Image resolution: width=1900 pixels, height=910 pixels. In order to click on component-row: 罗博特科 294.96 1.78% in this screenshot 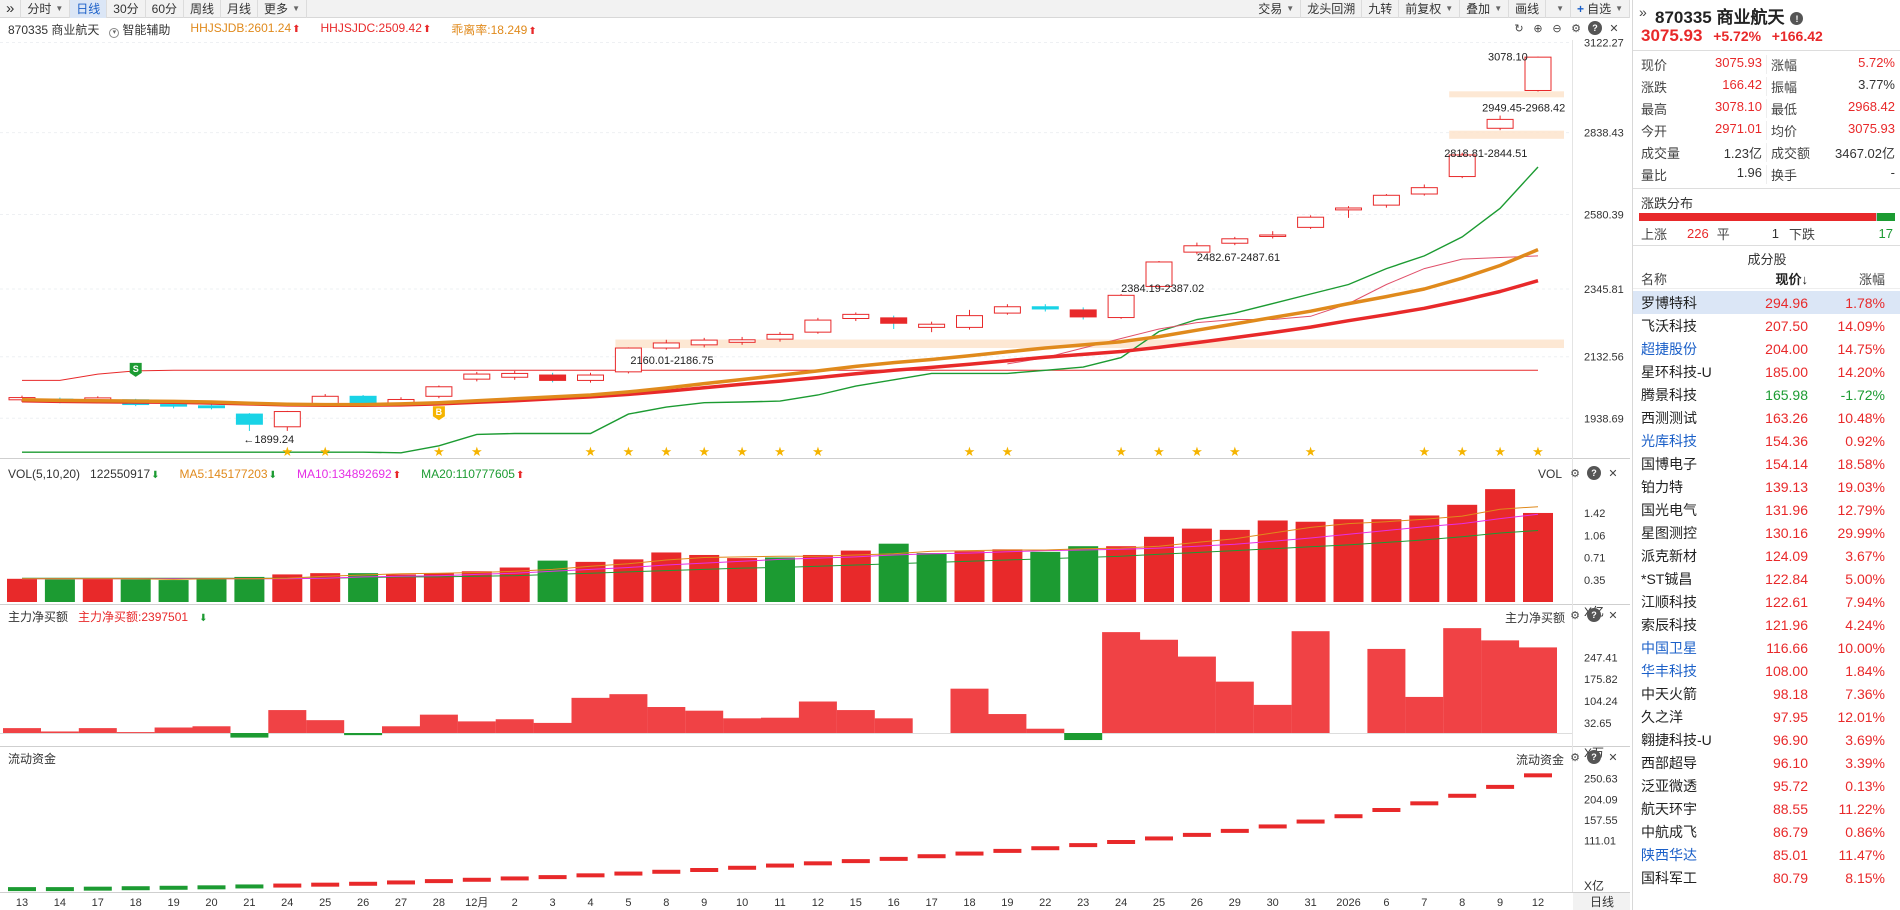, I will do `click(1766, 302)`.